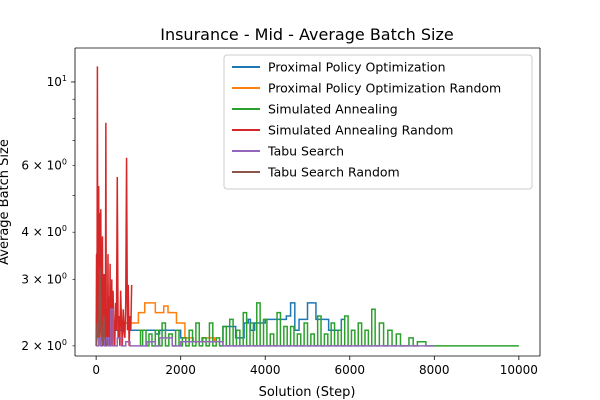 The image size is (600, 400). Describe the element at coordinates (54, 82) in the screenshot. I see `y-tick-base: 10` at that location.